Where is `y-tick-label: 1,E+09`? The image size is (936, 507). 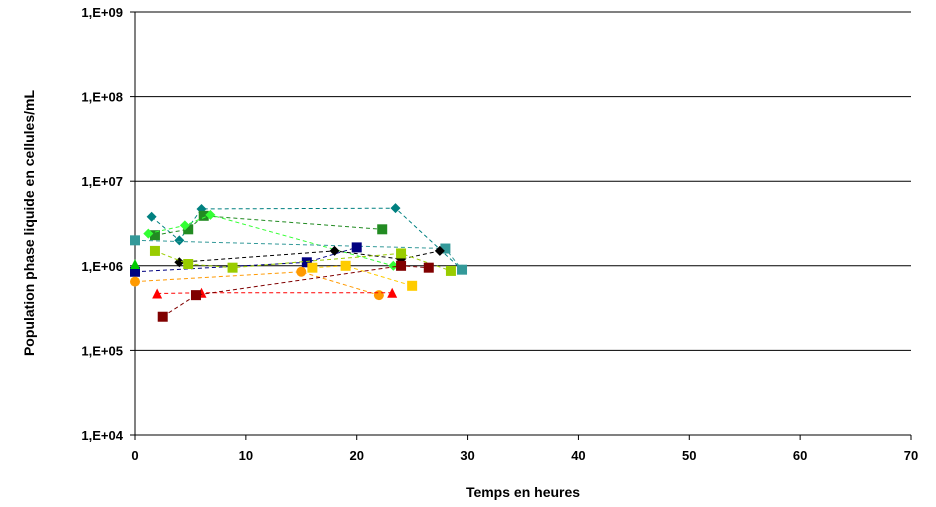
y-tick-label: 1,E+09 is located at coordinates (102, 12).